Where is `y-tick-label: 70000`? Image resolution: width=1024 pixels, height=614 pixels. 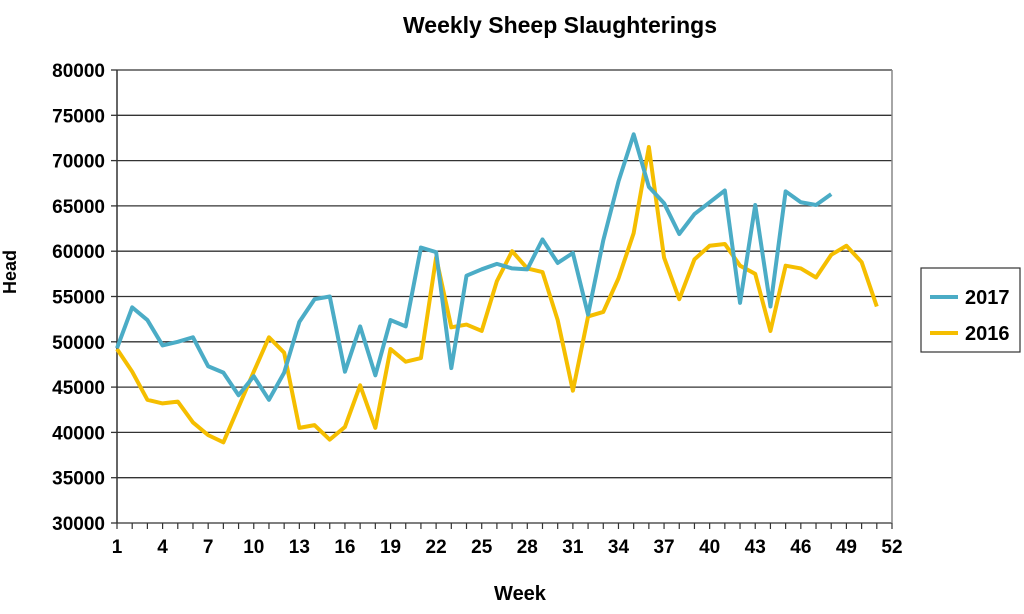
y-tick-label: 70000 is located at coordinates (78, 162).